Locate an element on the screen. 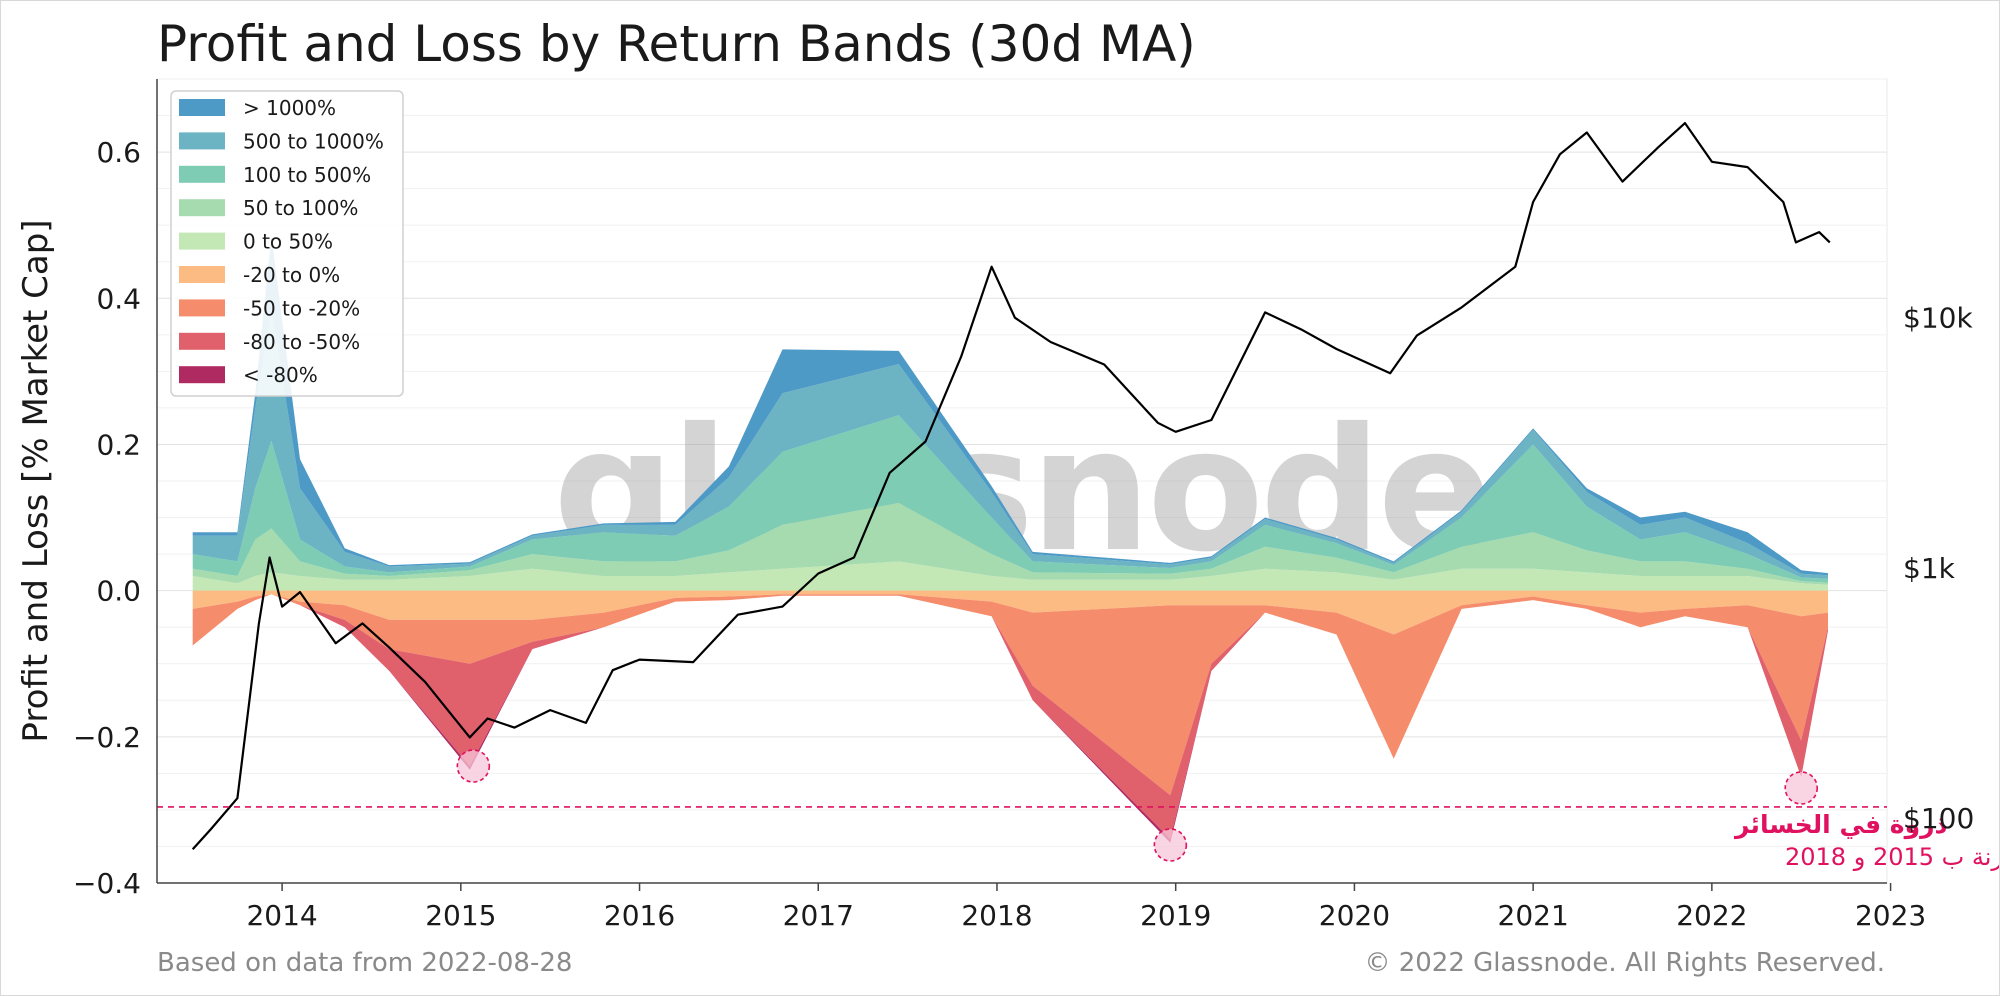 The image size is (2000, 996). legend-label: 0 to 50% is located at coordinates (288, 242).